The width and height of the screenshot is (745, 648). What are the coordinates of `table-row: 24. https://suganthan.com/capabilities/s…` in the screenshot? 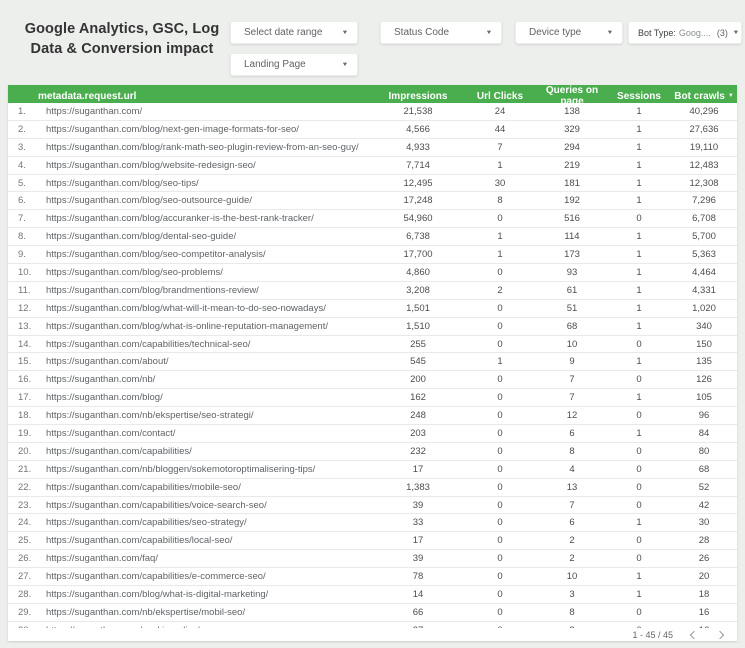 It's located at (372, 523).